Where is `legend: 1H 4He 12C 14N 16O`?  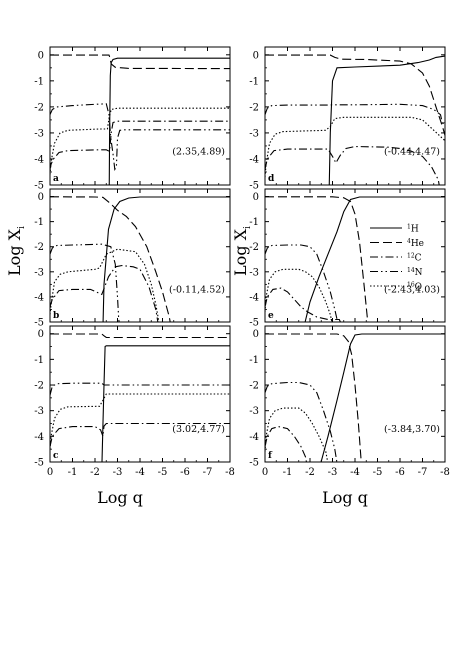
legend: 1H 4He 12C 14N 16O is located at coordinates (397, 258).